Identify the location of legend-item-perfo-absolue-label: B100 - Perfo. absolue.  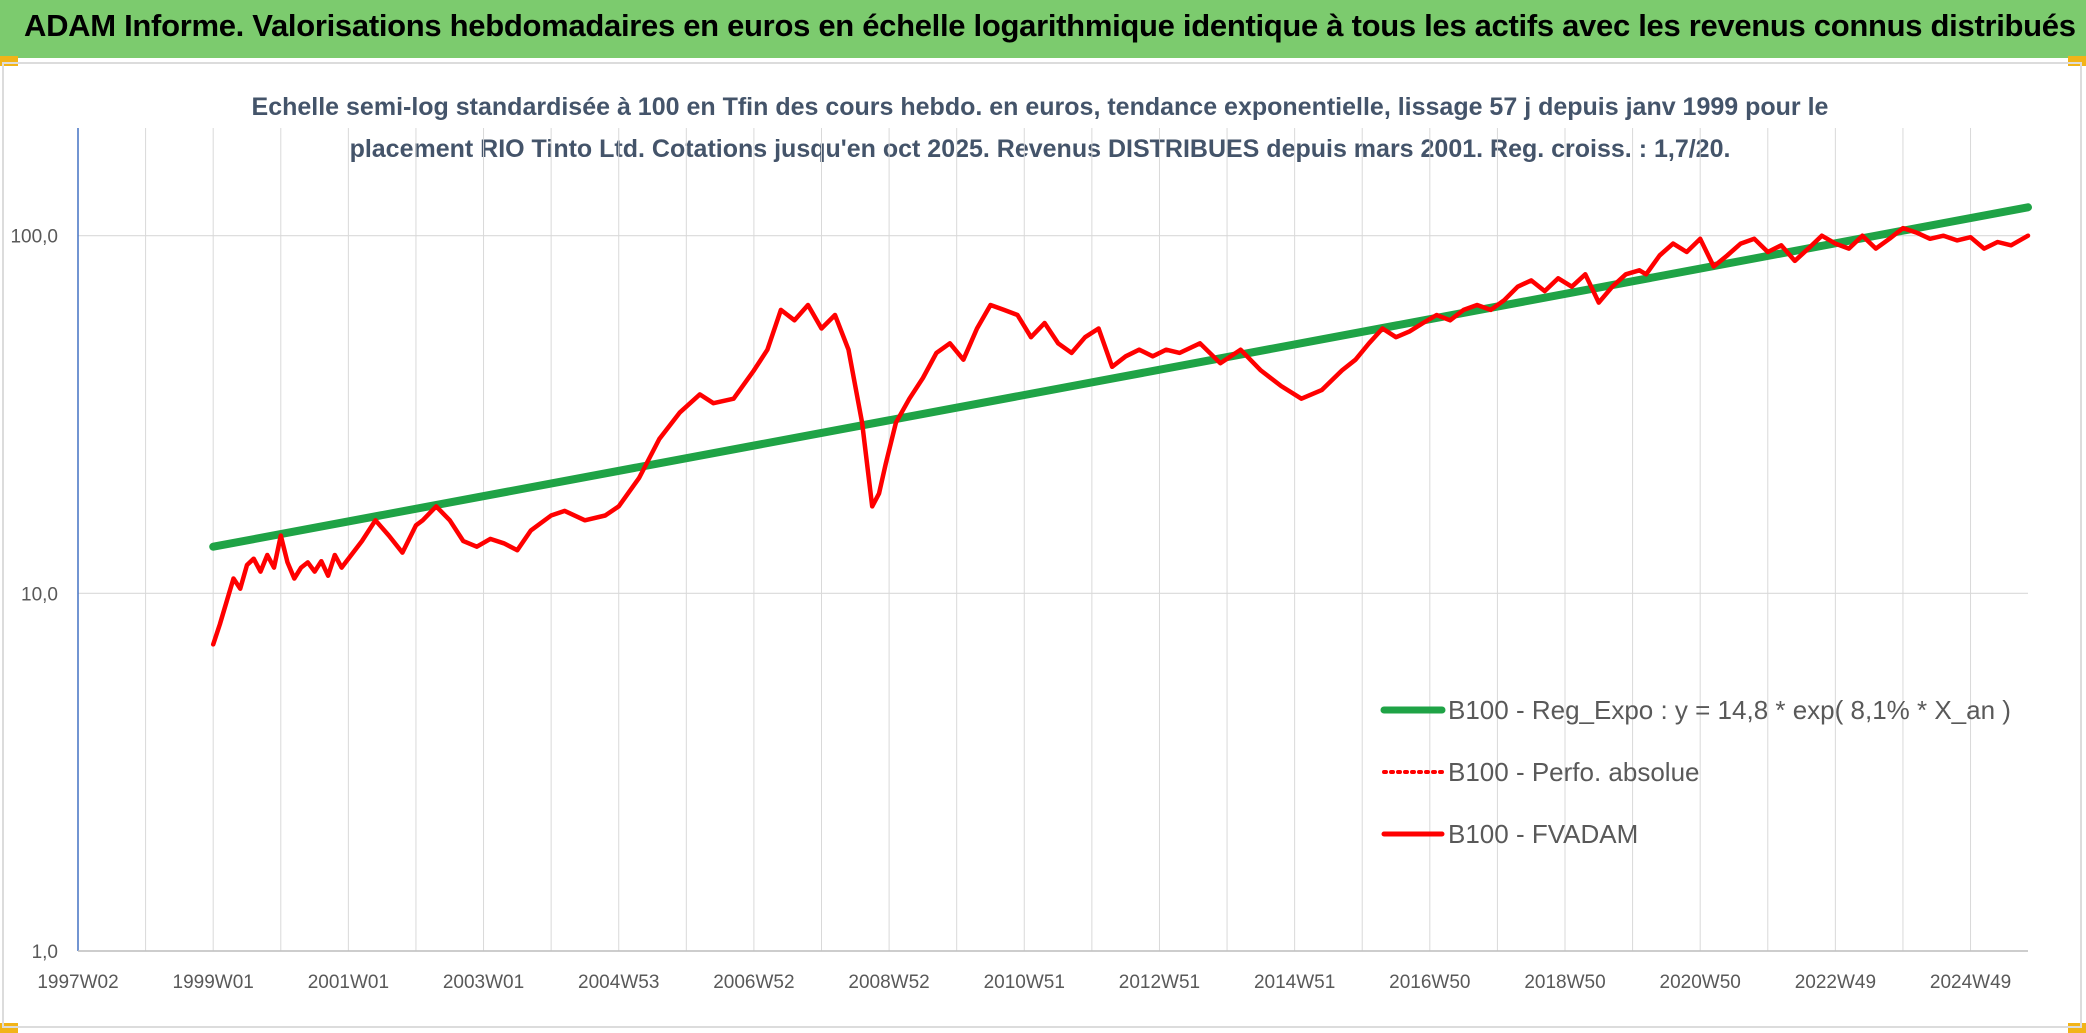
(1574, 772).